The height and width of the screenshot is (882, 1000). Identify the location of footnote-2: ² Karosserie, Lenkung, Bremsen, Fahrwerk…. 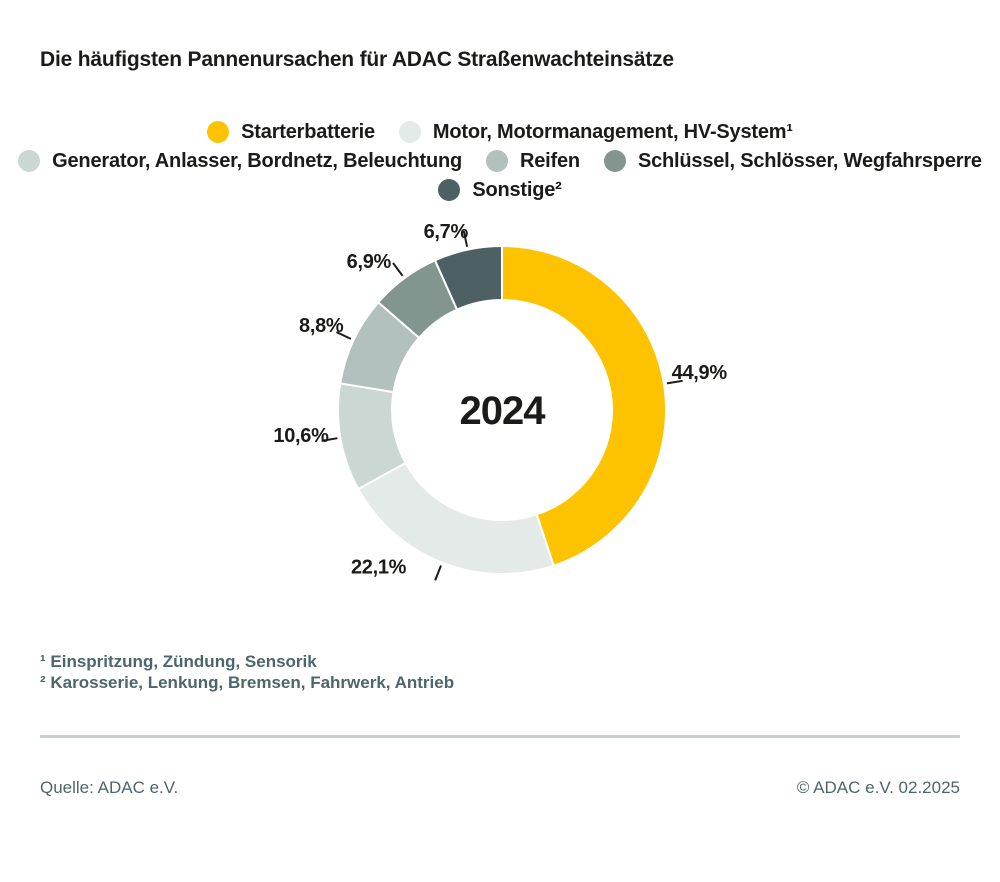
(247, 682).